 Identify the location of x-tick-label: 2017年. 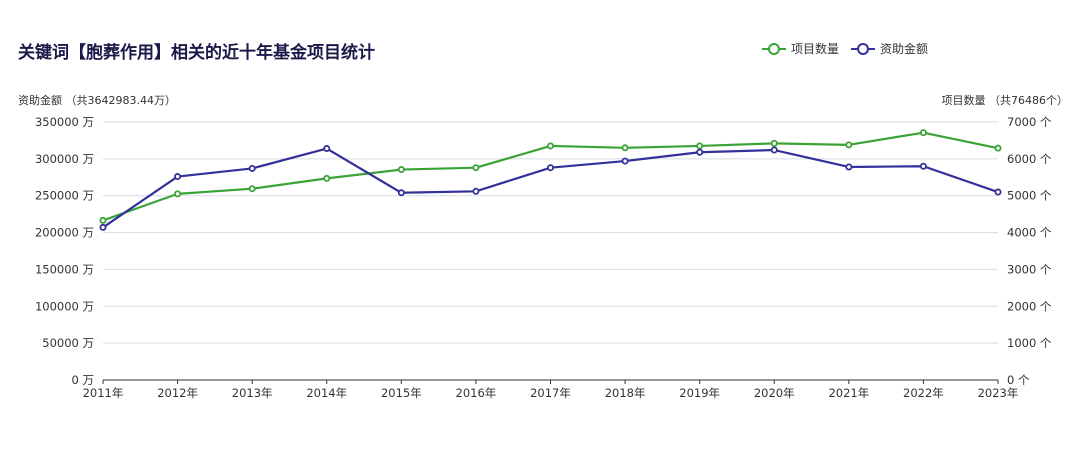
(550, 393).